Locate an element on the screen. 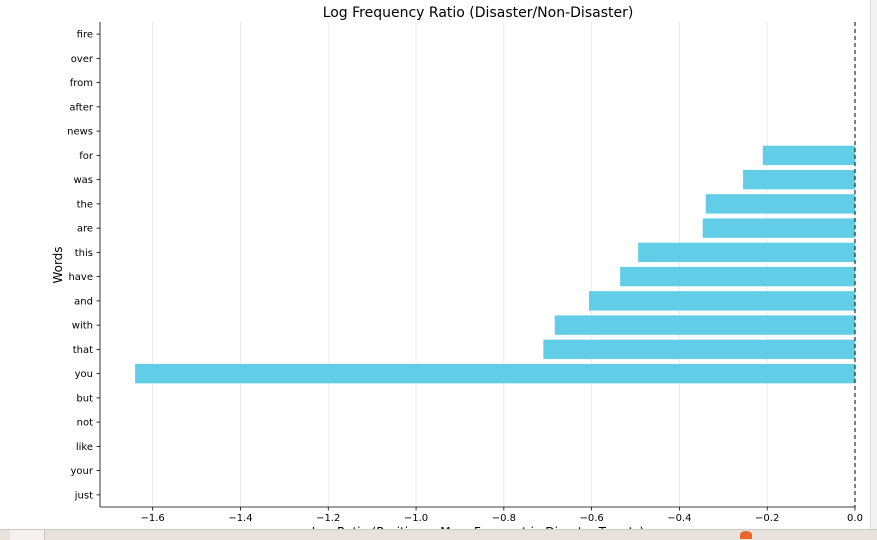 This screenshot has height=540, width=877. y-tick-label: this is located at coordinates (84, 253).